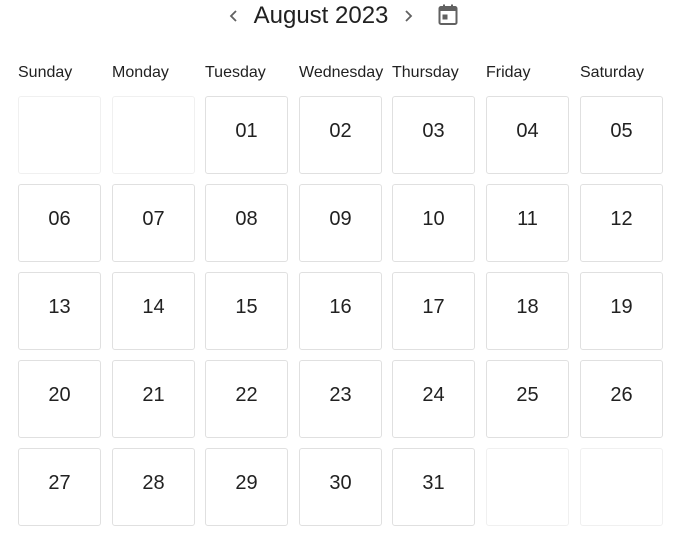 The width and height of the screenshot is (684, 545). Describe the element at coordinates (433, 307) in the screenshot. I see `day-number: 17` at that location.